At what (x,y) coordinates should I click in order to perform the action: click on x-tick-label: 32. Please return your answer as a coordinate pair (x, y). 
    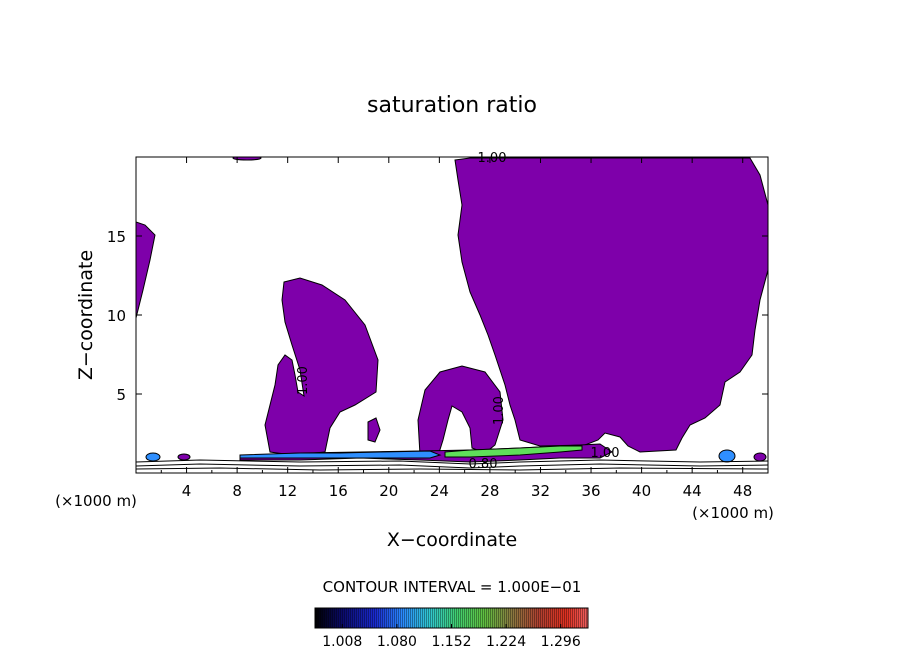
    Looking at the image, I should click on (540, 491).